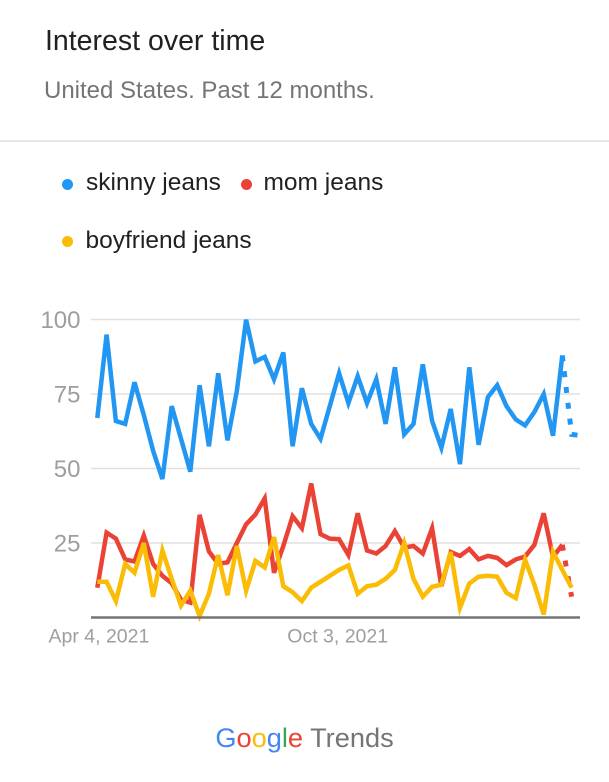  Describe the element at coordinates (337, 637) in the screenshot. I see `svg-text: Oct 3, 2021` at that location.